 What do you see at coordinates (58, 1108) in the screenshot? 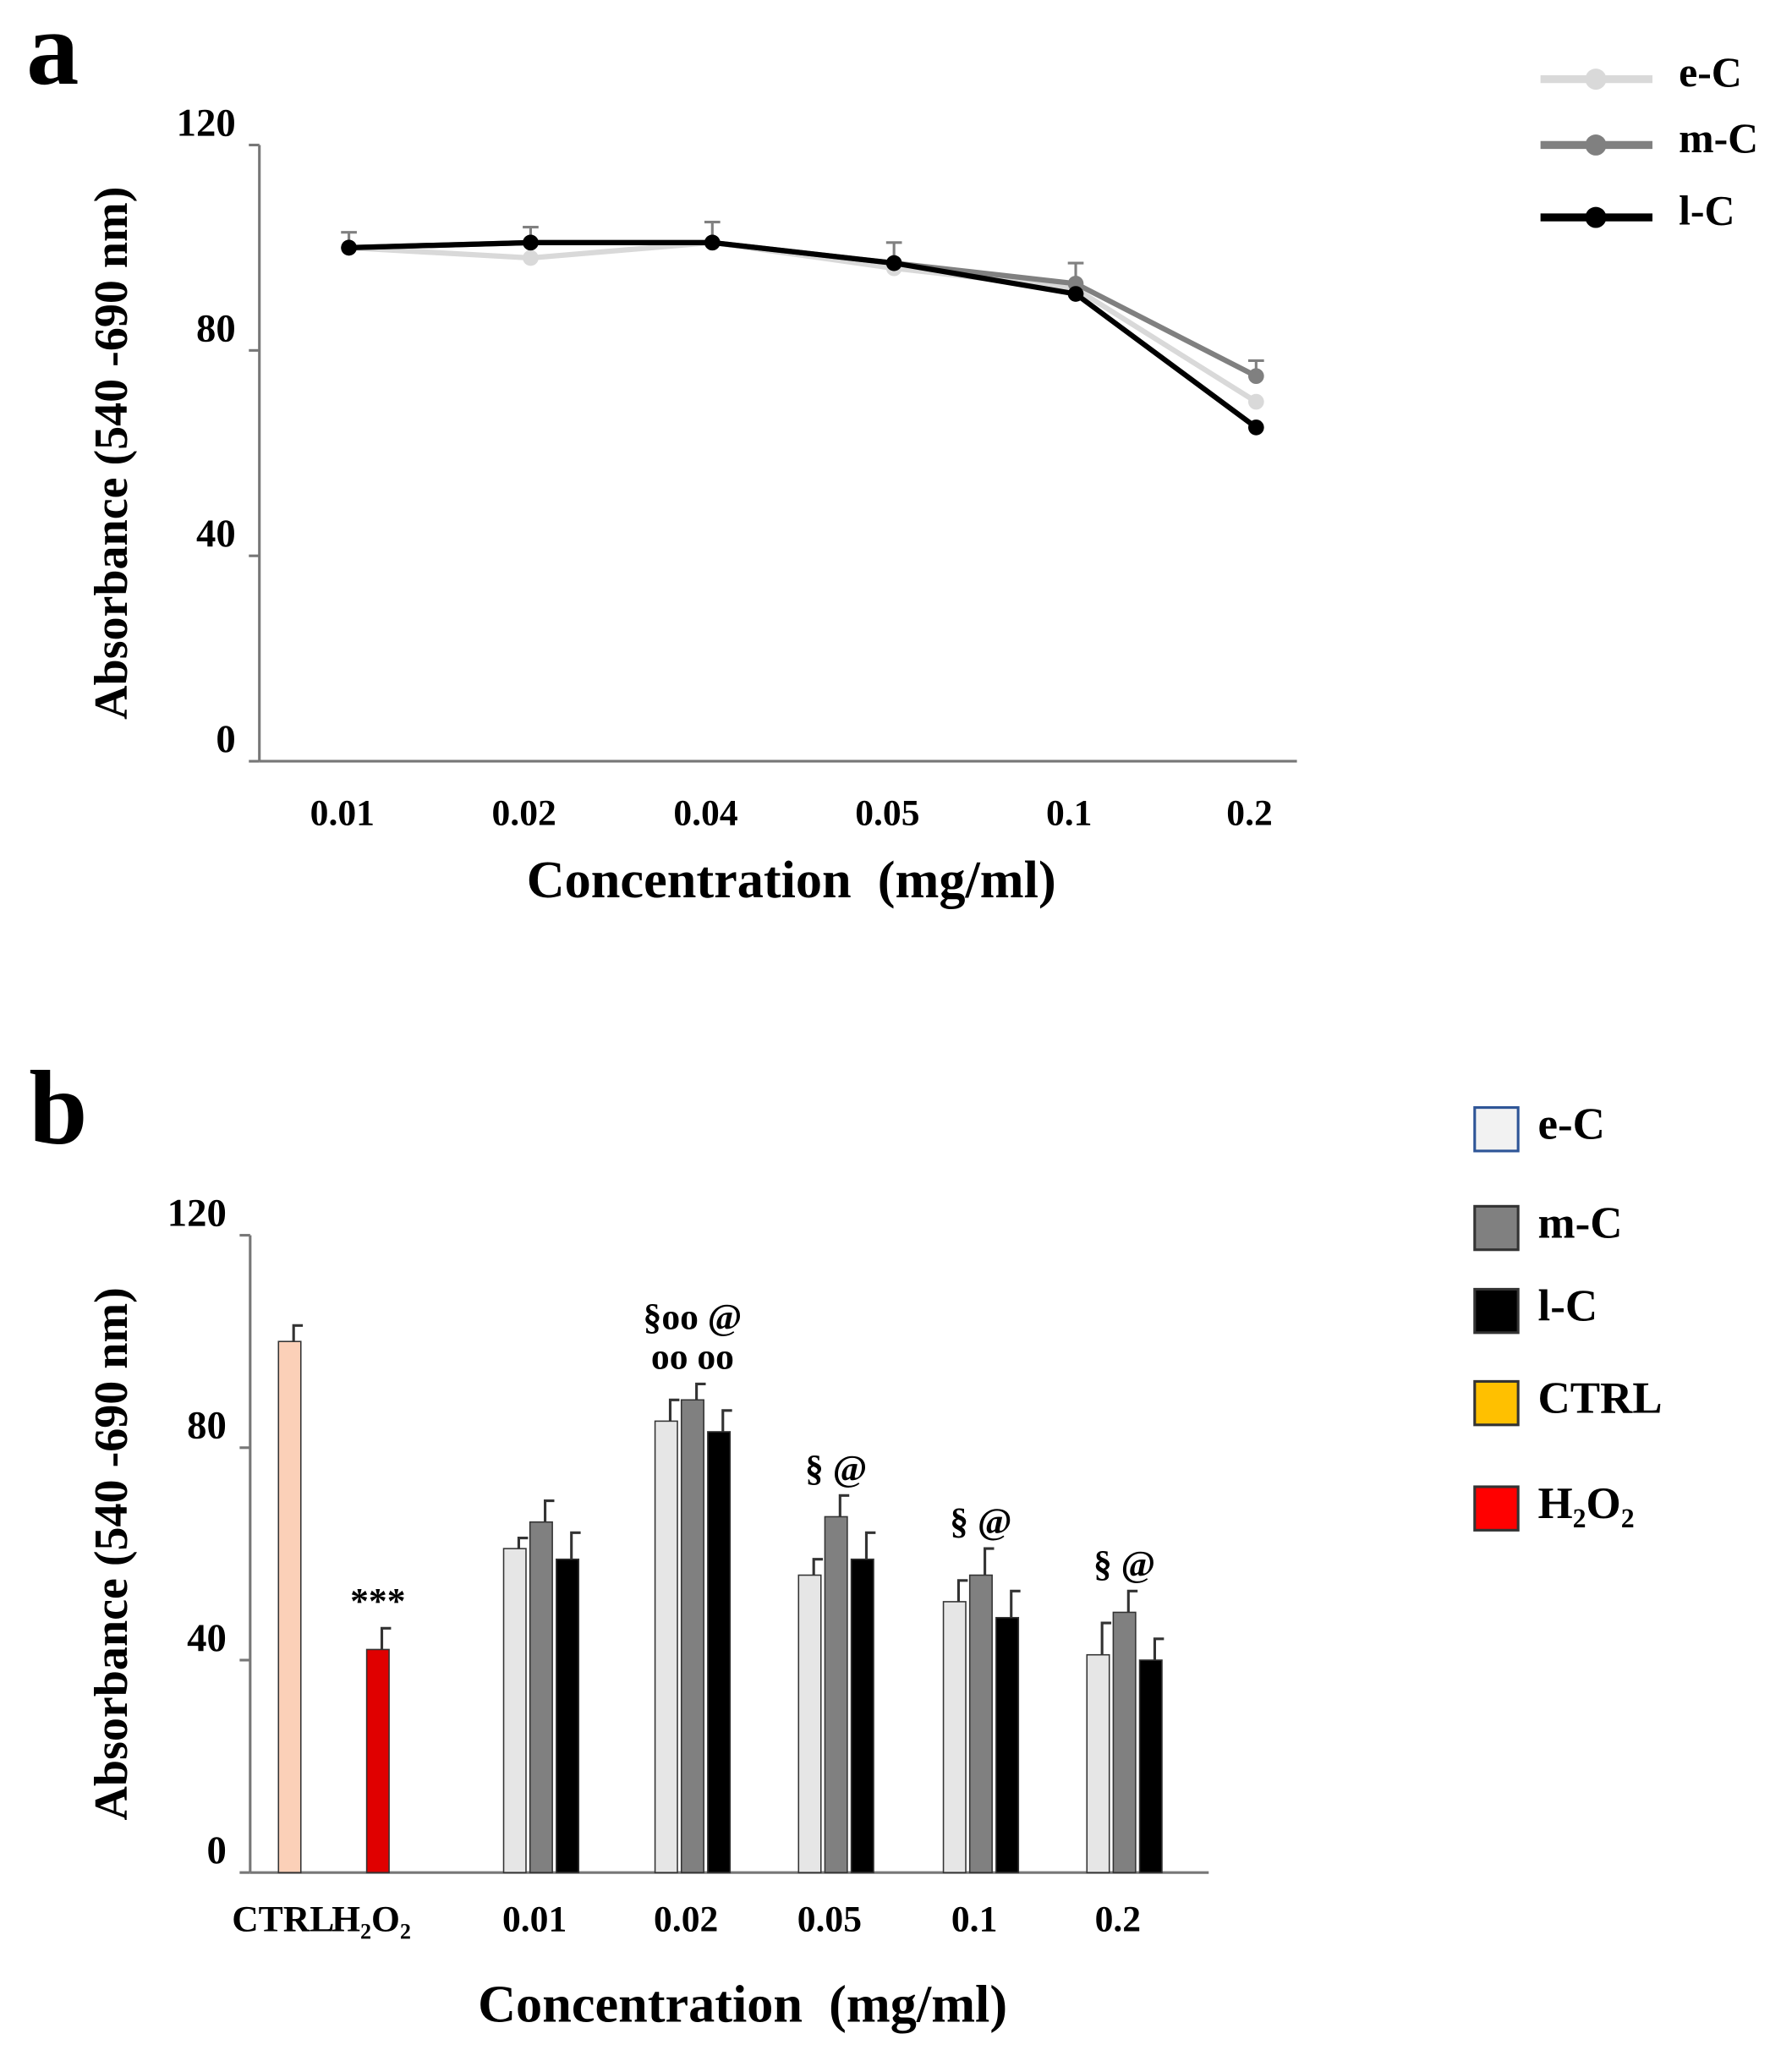
I see `panel-letter: b` at bounding box center [58, 1108].